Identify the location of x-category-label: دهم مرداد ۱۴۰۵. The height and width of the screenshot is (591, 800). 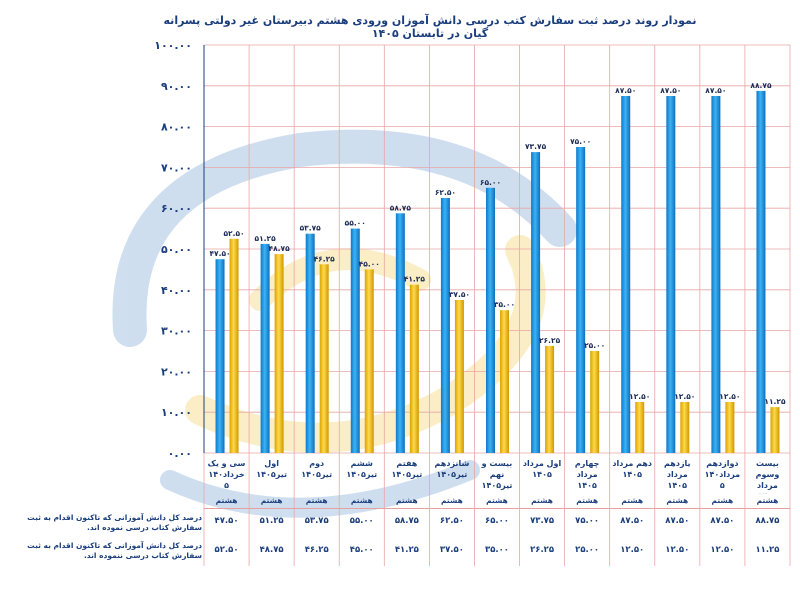
(632, 469).